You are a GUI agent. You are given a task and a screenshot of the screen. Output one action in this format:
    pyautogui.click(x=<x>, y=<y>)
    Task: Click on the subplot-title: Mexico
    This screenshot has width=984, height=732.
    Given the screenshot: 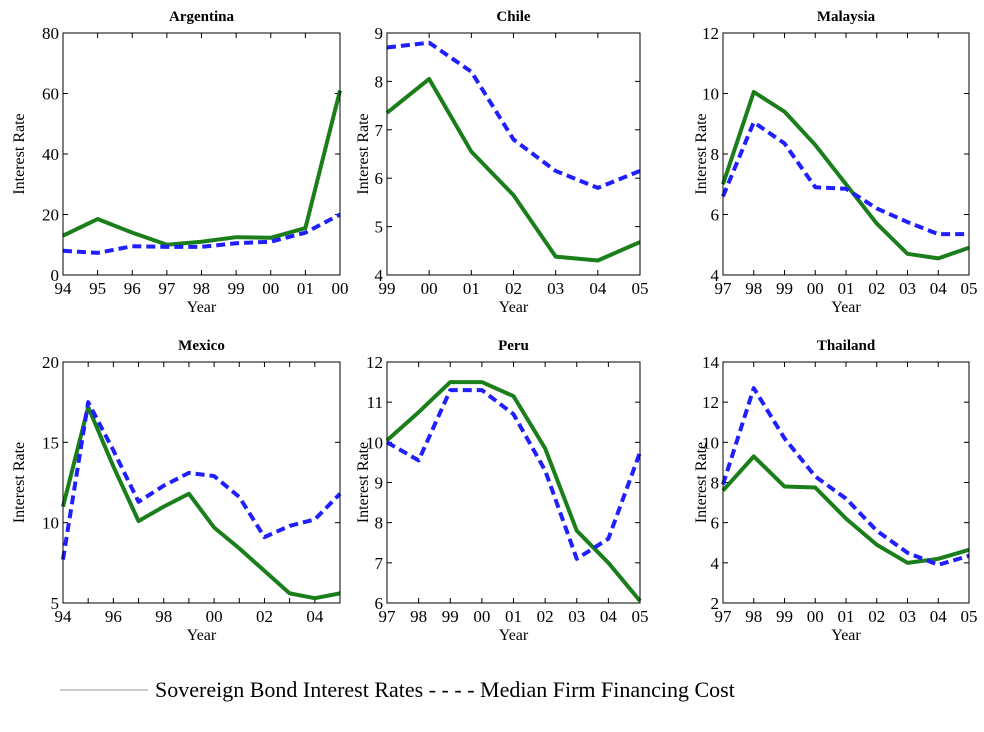 What is the action you would take?
    pyautogui.click(x=201, y=346)
    